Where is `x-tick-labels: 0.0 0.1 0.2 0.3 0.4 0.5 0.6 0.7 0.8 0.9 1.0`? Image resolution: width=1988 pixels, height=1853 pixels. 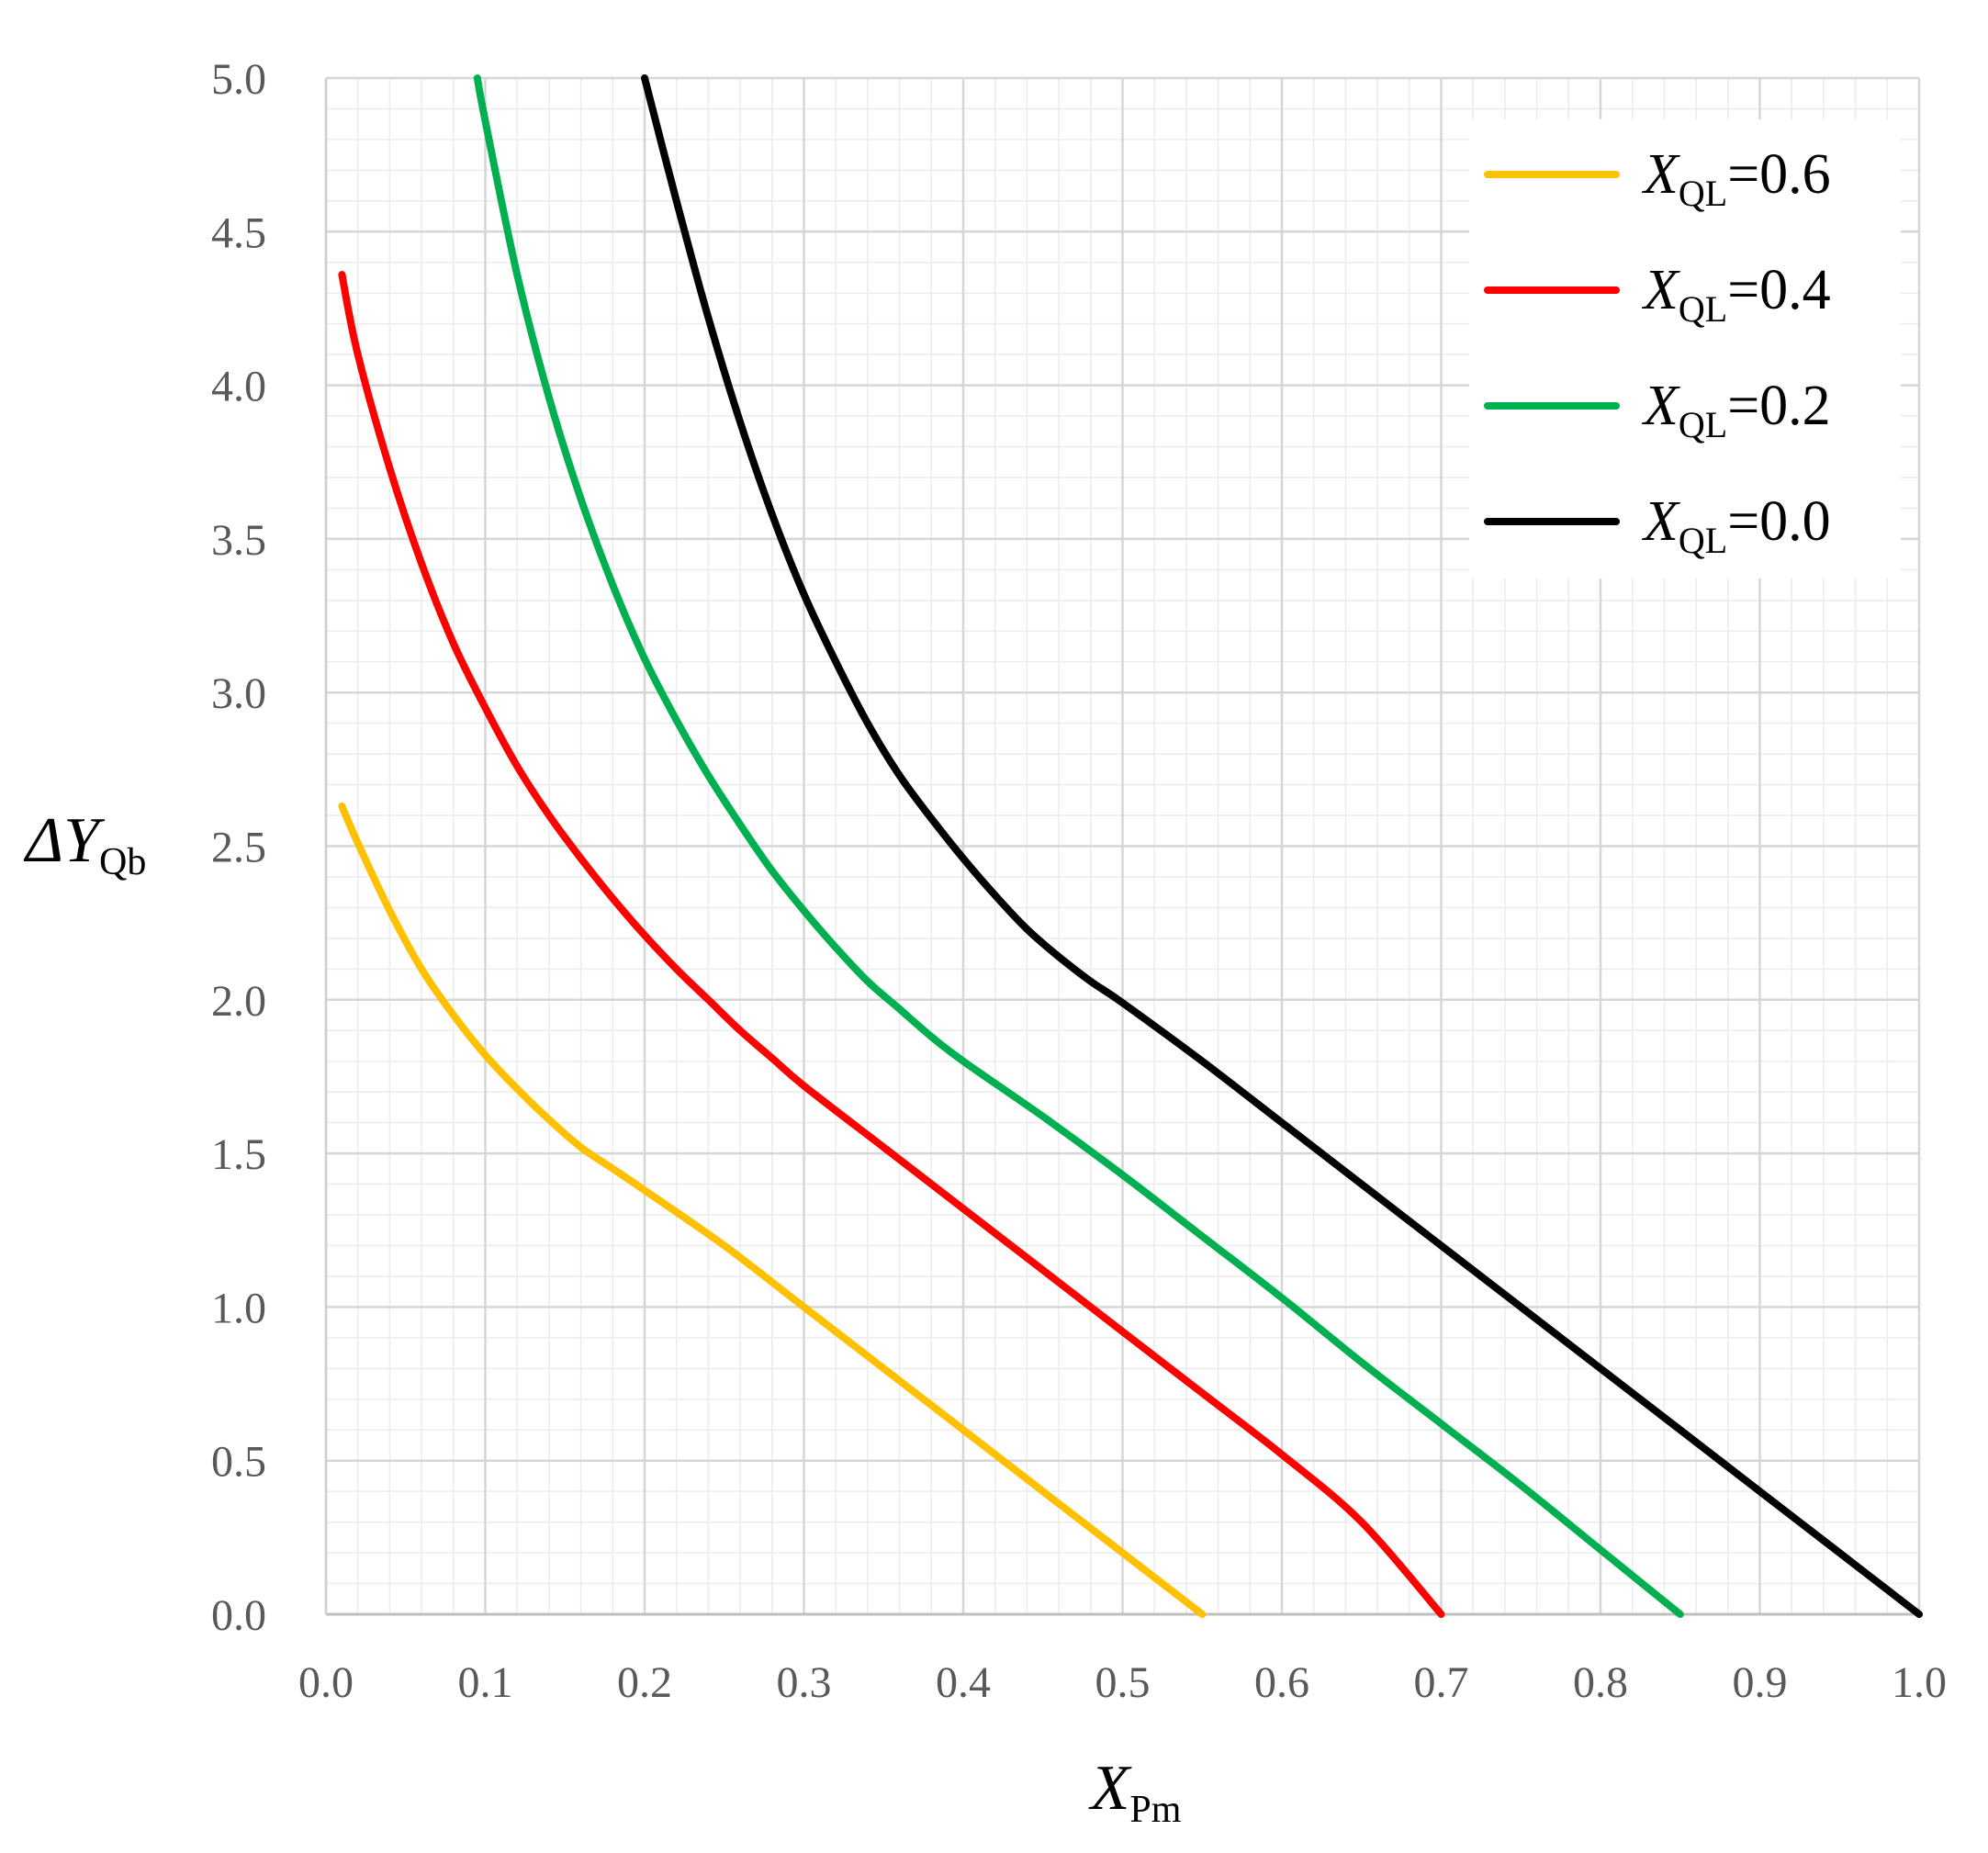 x-tick-labels: 0.0 0.1 0.2 0.3 0.4 0.5 0.6 0.7 0.8 0.9 1.0 is located at coordinates (1122, 1683).